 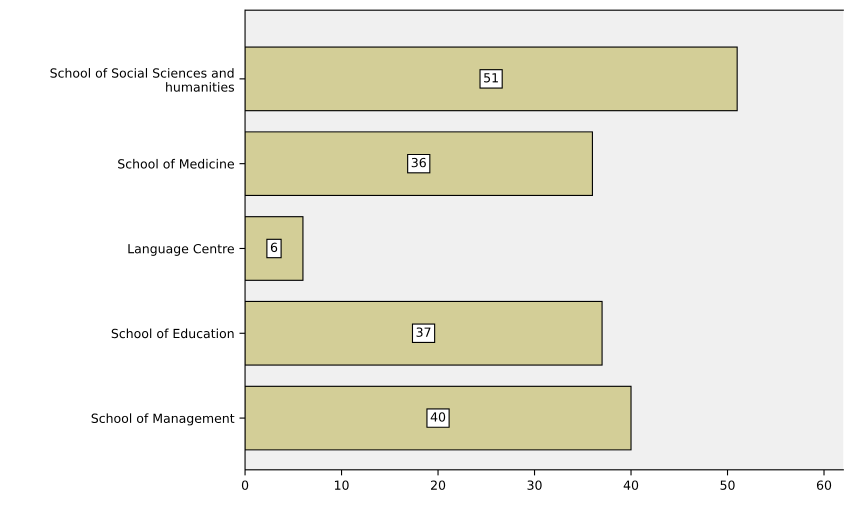 I want to click on data-label: 51, so click(x=491, y=77).